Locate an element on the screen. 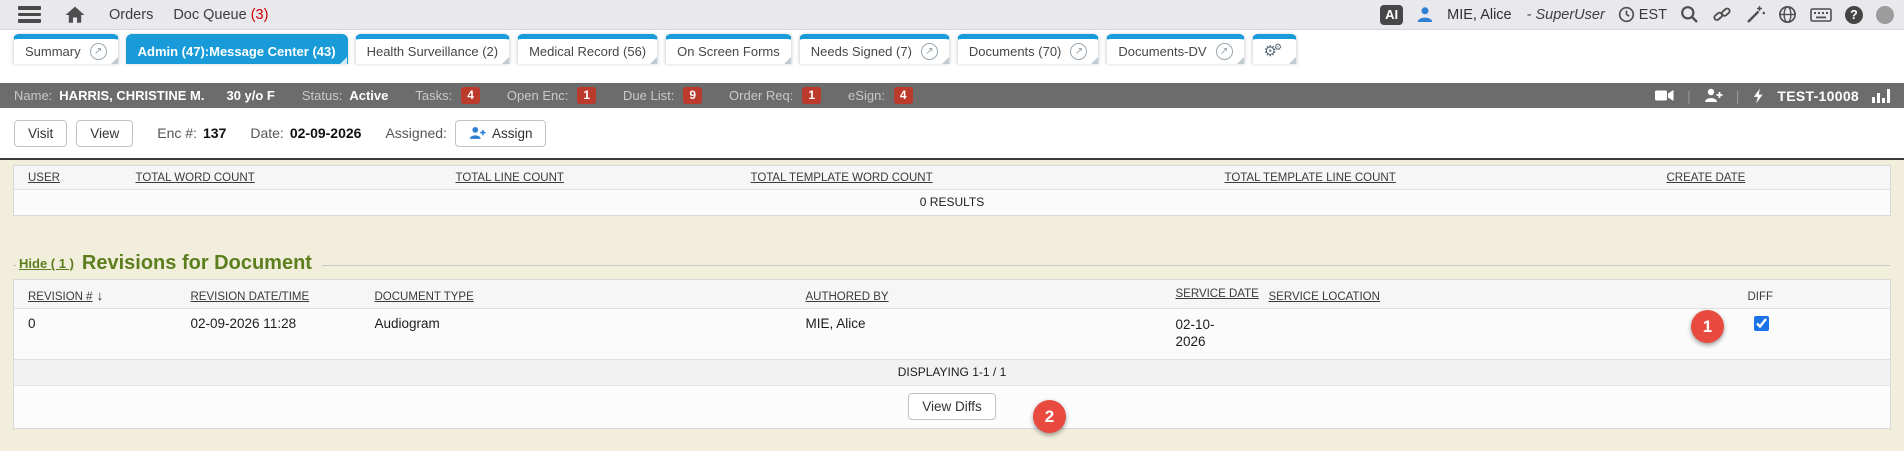 The width and height of the screenshot is (1904, 451). empty-results-text: 0 RESULTS is located at coordinates (952, 202).